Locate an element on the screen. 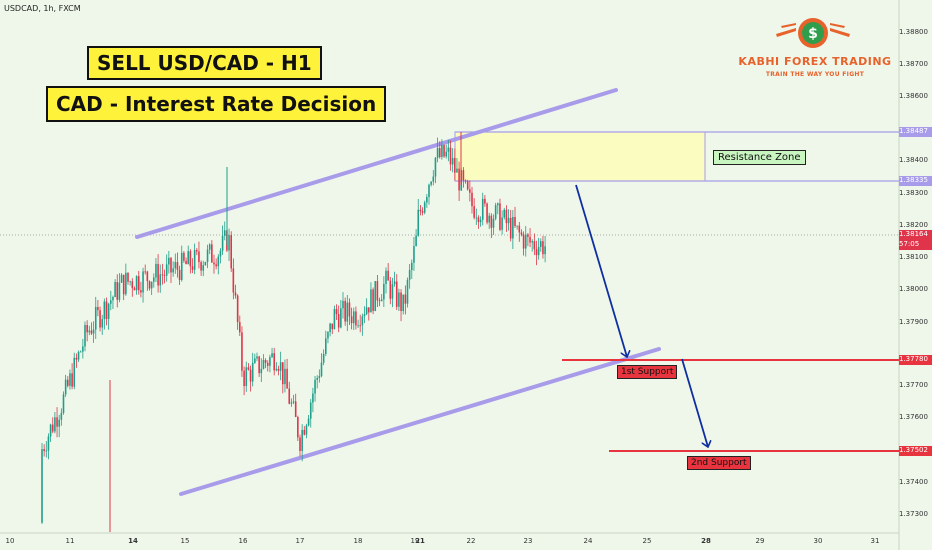 This screenshot has height=550, width=932. price-tick: 1.38200 is located at coordinates (913, 225).